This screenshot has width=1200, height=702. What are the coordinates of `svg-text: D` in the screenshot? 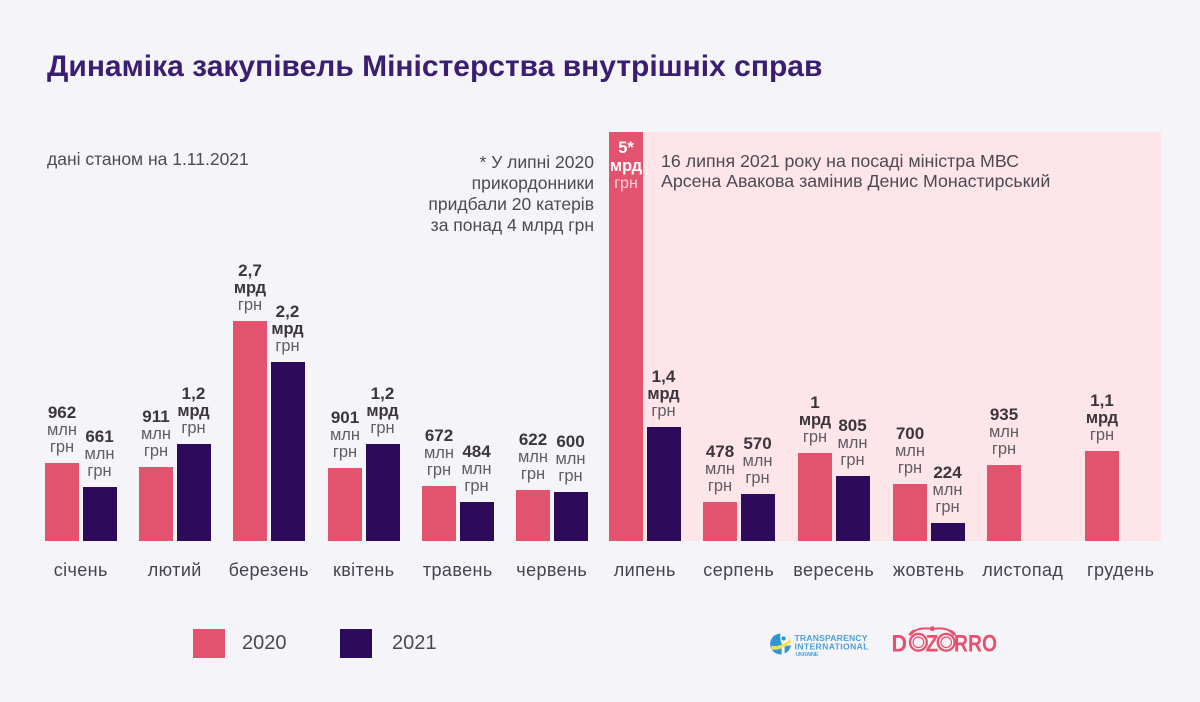 It's located at (900, 644).